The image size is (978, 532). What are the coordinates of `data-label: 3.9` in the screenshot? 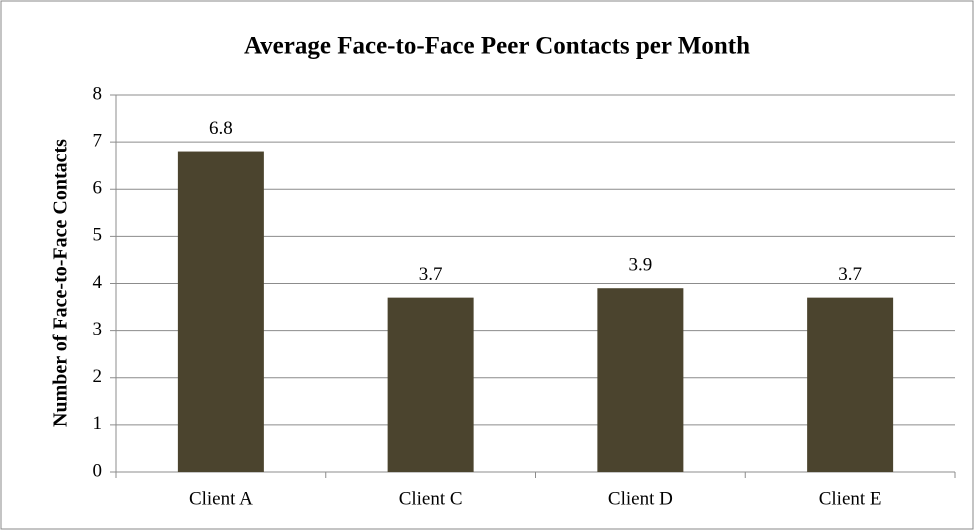 It's located at (641, 265).